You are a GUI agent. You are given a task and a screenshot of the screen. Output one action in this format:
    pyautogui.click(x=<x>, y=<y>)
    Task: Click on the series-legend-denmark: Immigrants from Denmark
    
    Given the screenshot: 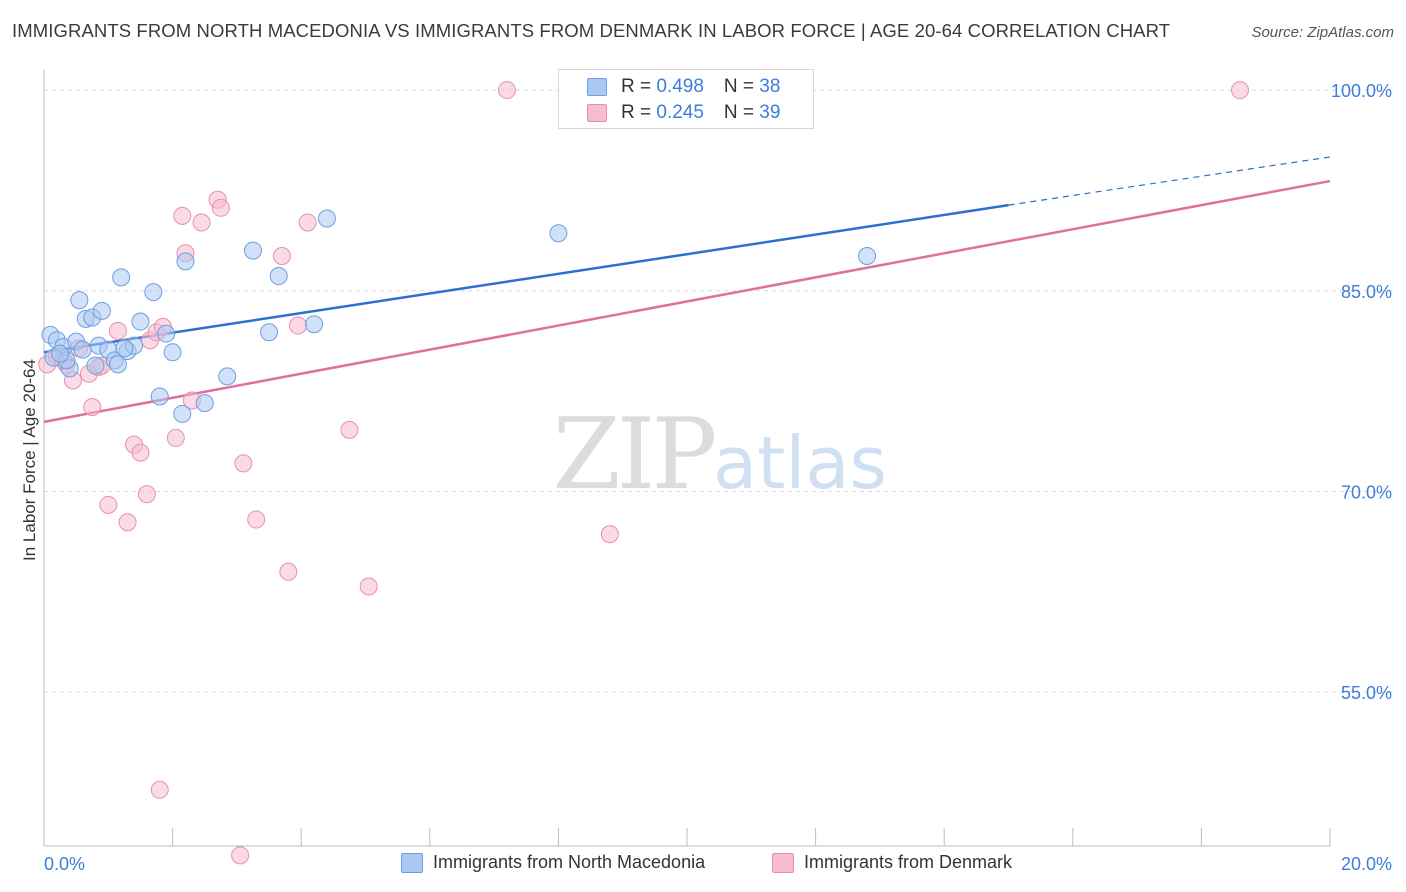 What is the action you would take?
    pyautogui.click(x=892, y=862)
    